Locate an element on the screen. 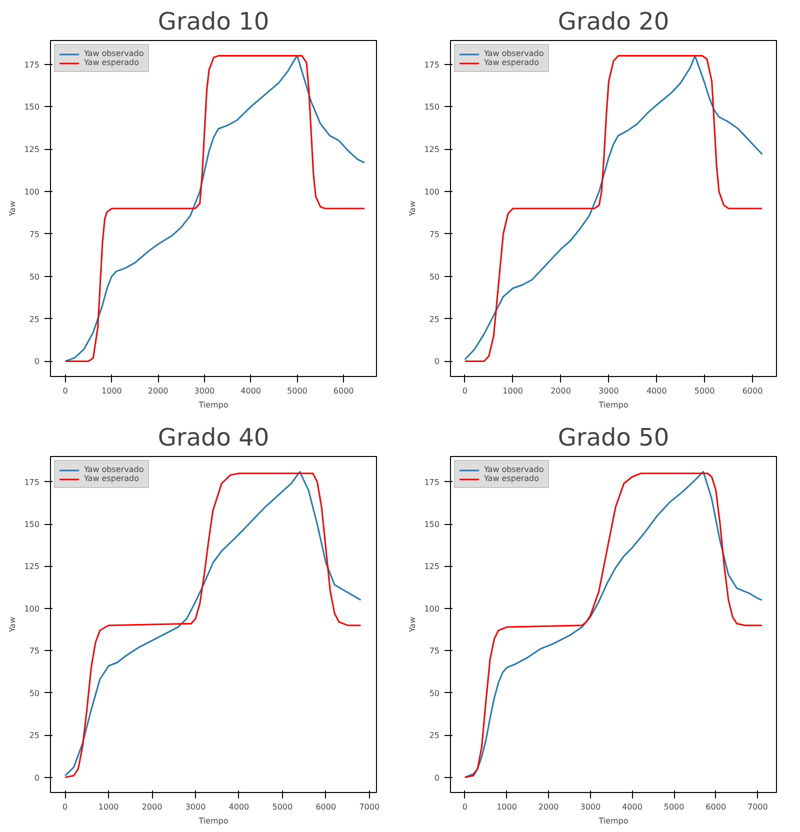  chart-title: Grado 20 is located at coordinates (614, 22).